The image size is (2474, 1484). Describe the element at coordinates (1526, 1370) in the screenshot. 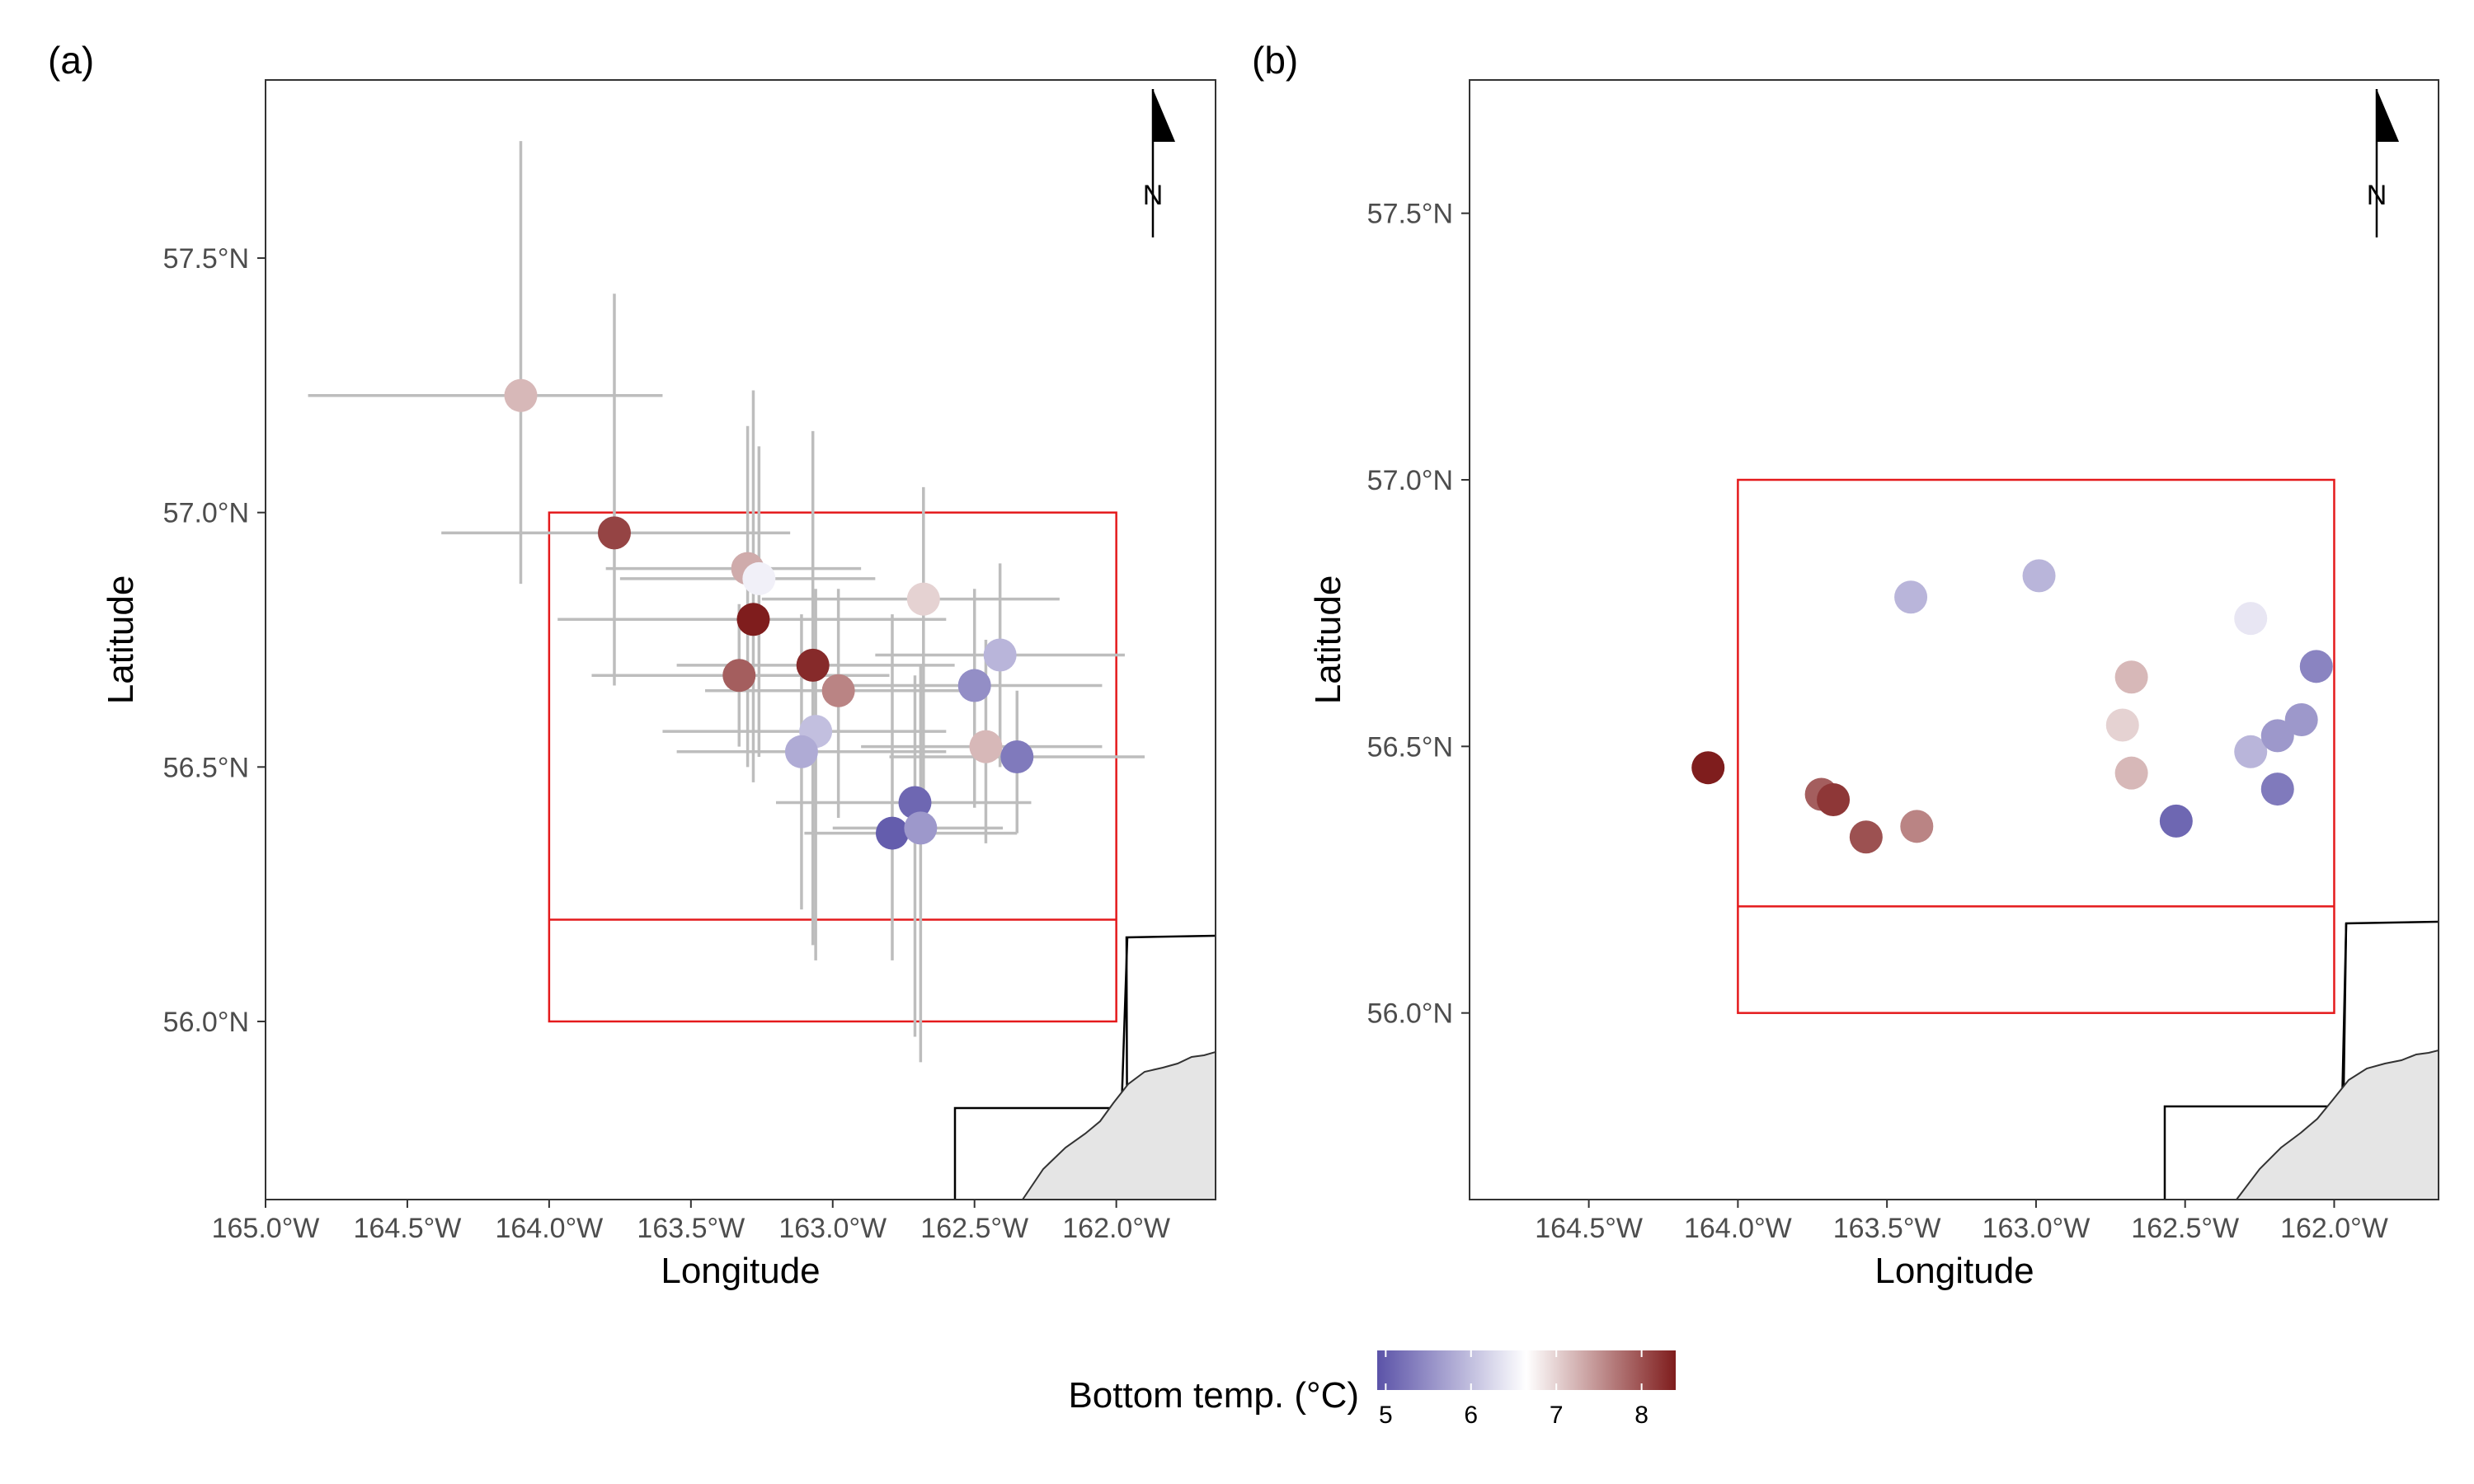

I see `legend-colorbar` at that location.